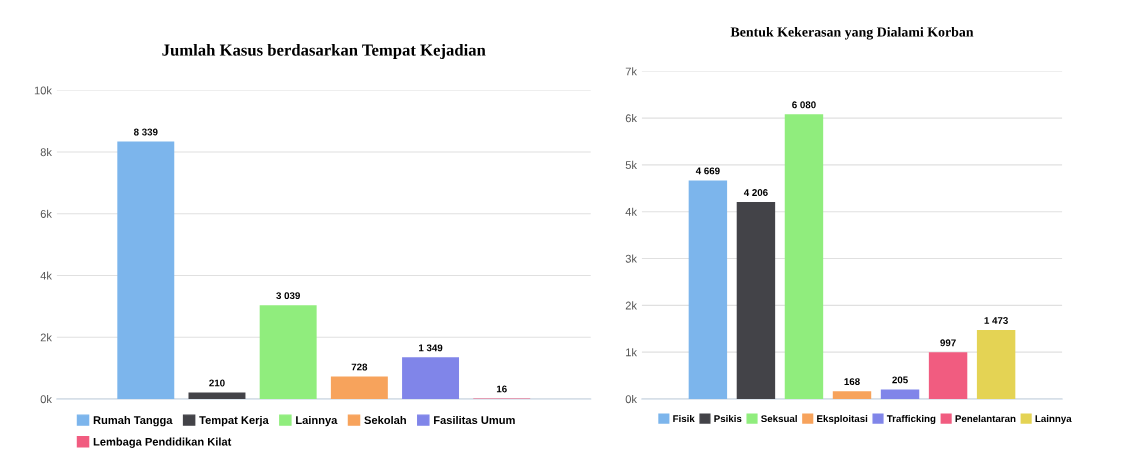 This screenshot has height=475, width=1136. What do you see at coordinates (779, 418) in the screenshot?
I see `legend-label: Seksual` at bounding box center [779, 418].